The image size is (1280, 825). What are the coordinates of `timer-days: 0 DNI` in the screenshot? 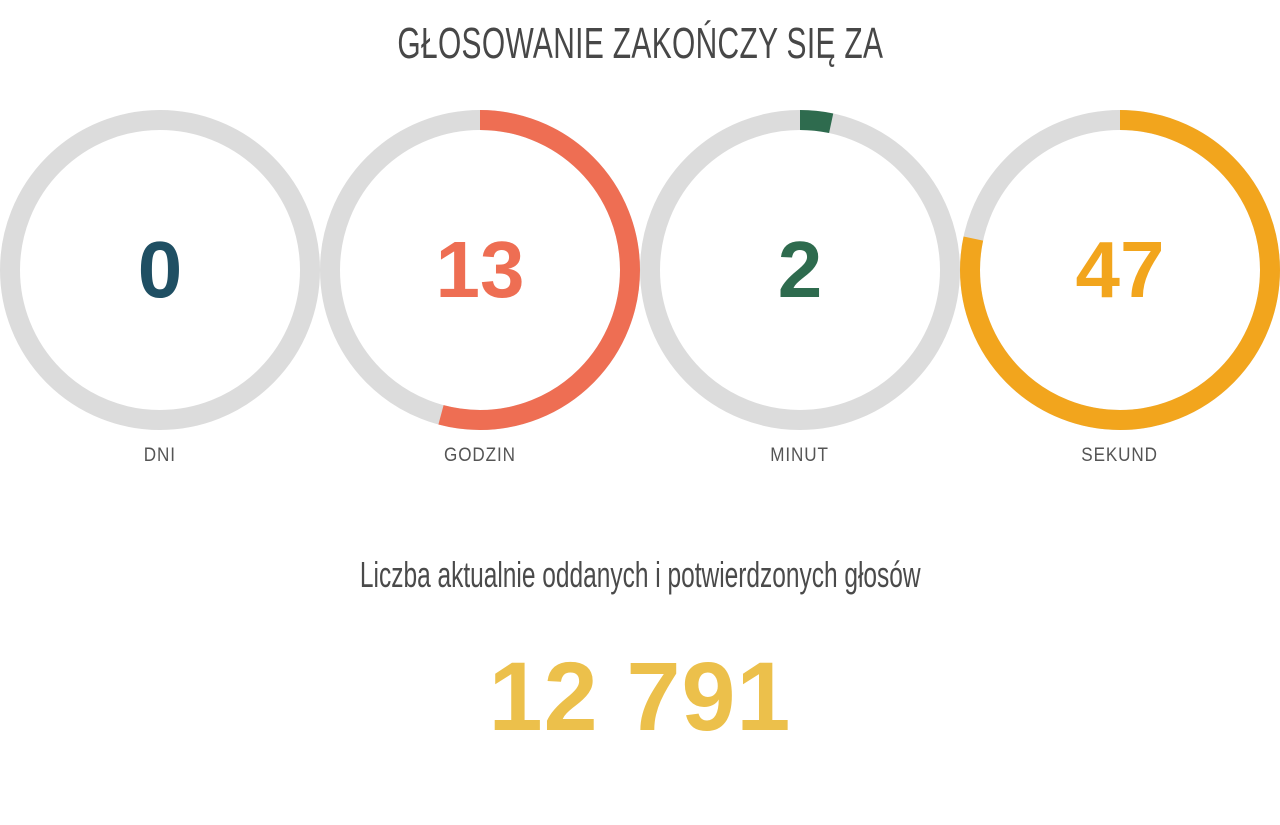 It's located at (160, 287).